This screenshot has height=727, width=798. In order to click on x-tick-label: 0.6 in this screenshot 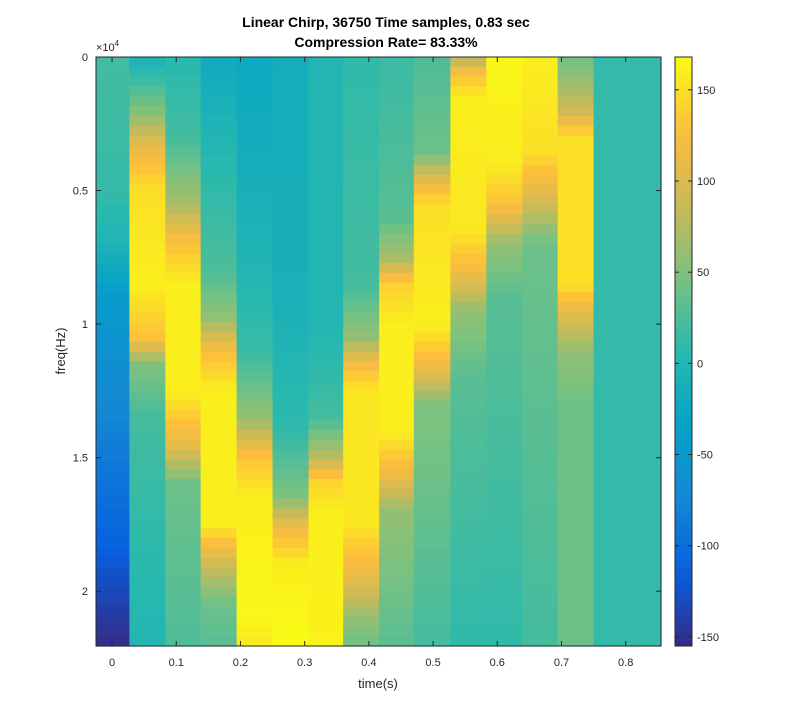, I will do `click(497, 663)`.